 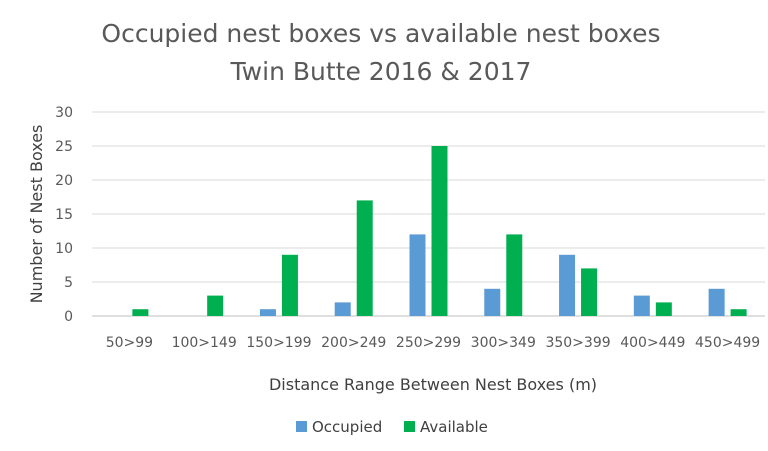 What do you see at coordinates (567, 285) in the screenshot?
I see `bar-occupied-350>399` at bounding box center [567, 285].